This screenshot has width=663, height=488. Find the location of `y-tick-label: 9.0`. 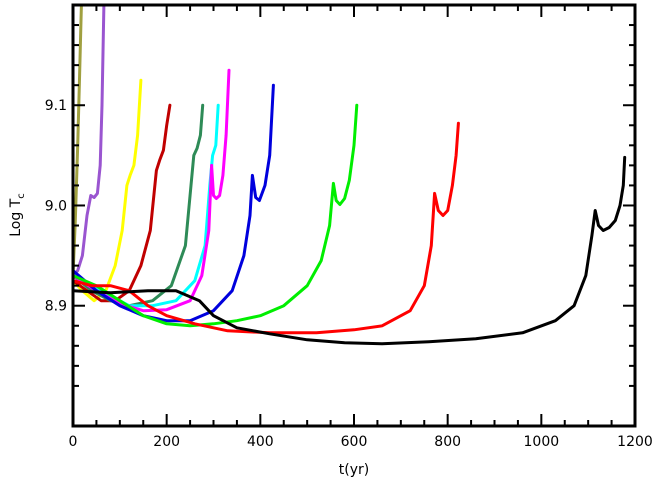

y-tick-label: 9.0 is located at coordinates (56, 206).